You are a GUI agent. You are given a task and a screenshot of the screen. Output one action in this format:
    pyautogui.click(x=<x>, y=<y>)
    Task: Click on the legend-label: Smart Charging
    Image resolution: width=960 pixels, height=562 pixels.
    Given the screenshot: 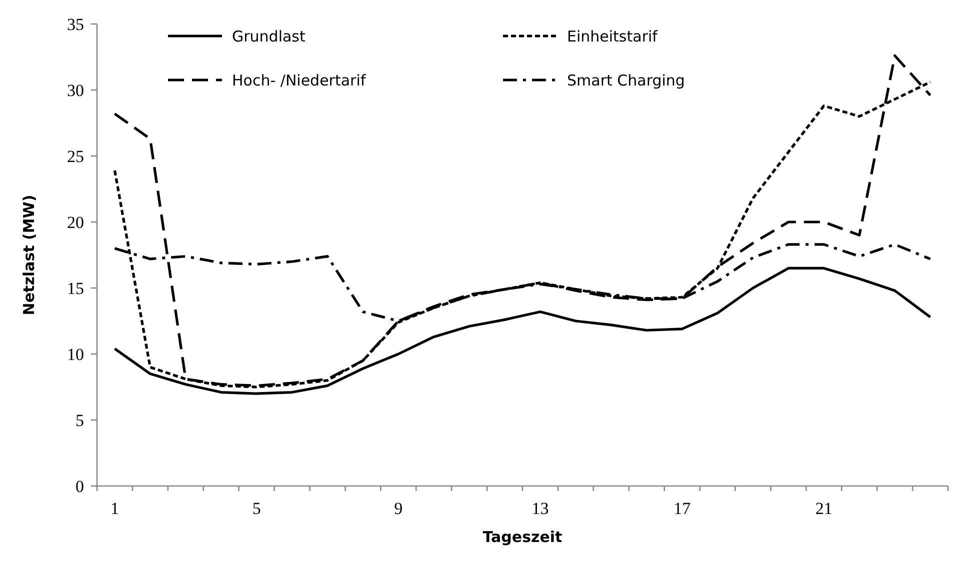 What is the action you would take?
    pyautogui.click(x=626, y=80)
    